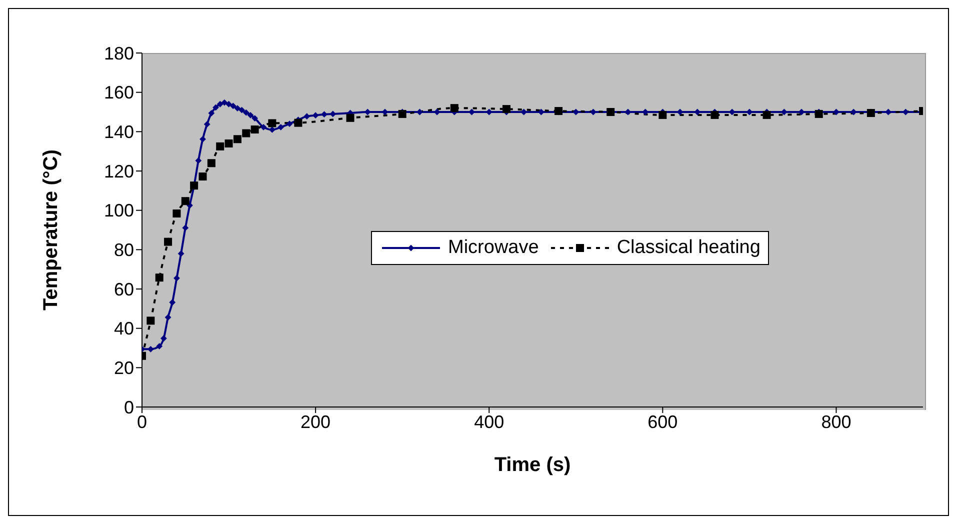 The height and width of the screenshot is (524, 957). Describe the element at coordinates (688, 248) in the screenshot. I see `legend-label: Classical heating` at that location.